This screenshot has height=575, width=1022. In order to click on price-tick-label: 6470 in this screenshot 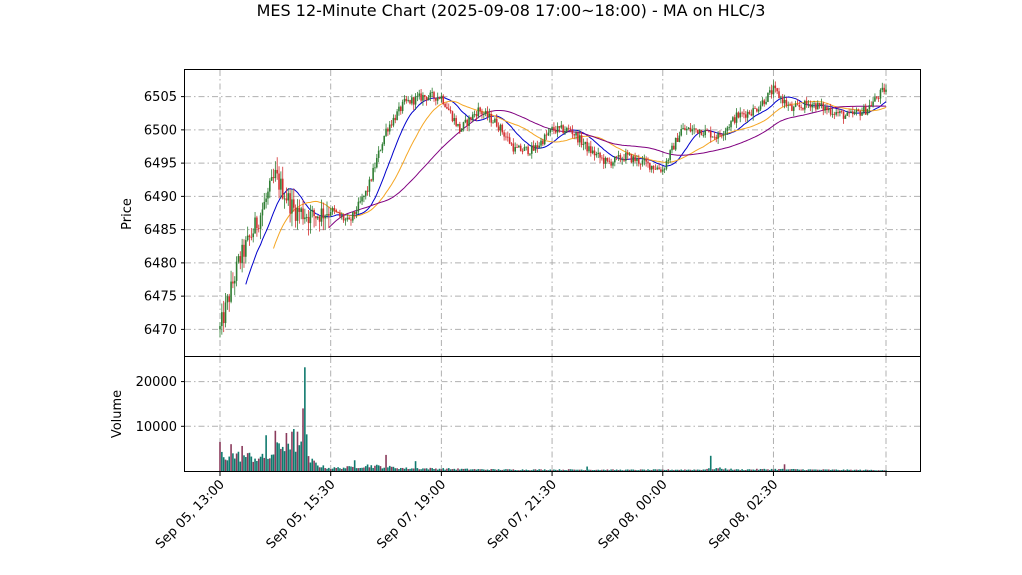, I will do `click(160, 330)`.